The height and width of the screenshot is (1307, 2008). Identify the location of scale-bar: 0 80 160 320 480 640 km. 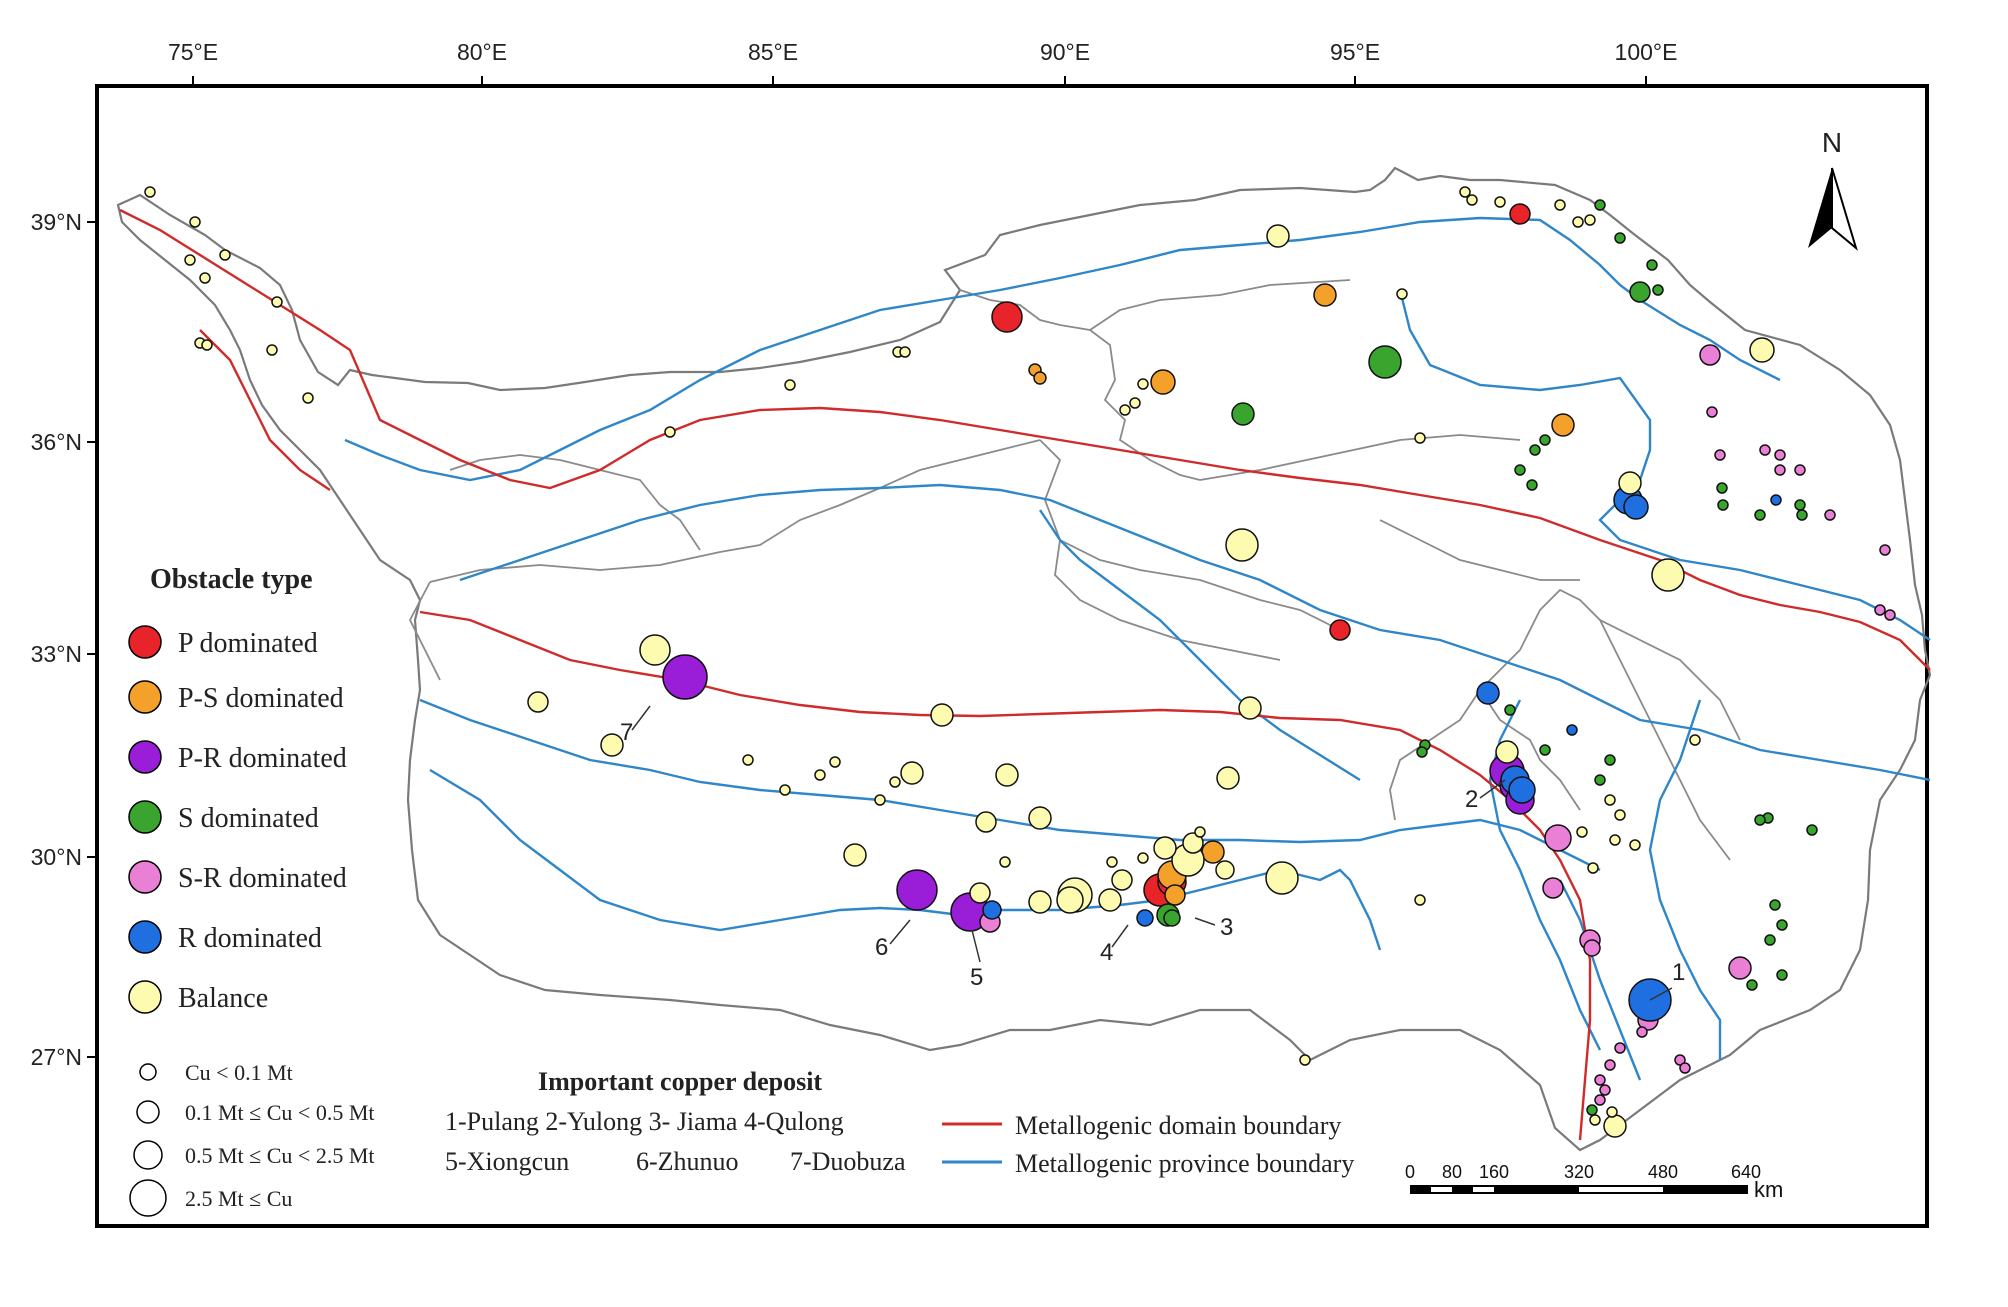
(1594, 1182).